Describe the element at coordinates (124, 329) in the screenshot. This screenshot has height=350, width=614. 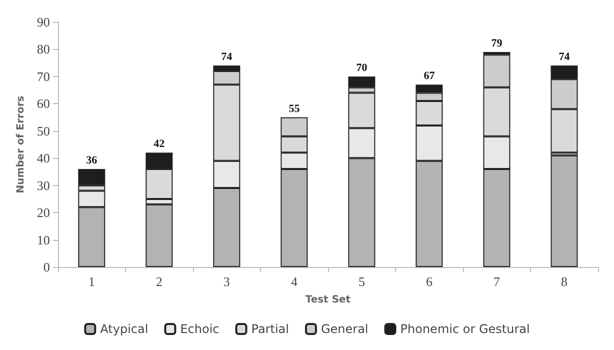
I see `legend-label: Atypical` at that location.